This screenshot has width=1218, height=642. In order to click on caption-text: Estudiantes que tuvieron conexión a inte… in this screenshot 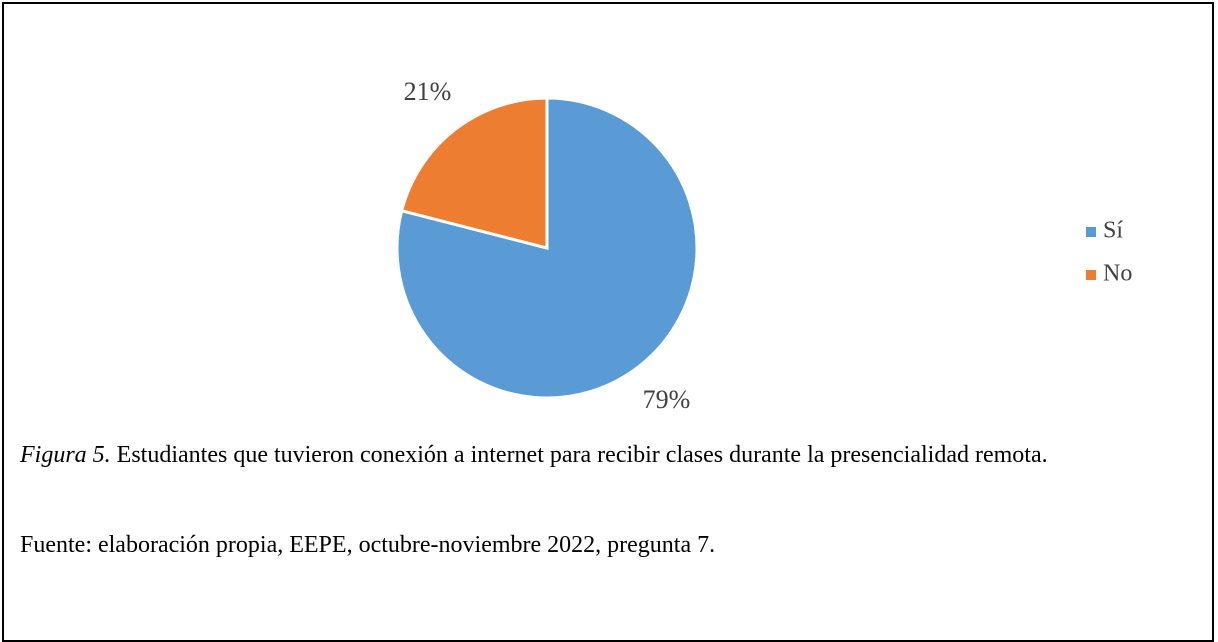, I will do `click(582, 455)`.